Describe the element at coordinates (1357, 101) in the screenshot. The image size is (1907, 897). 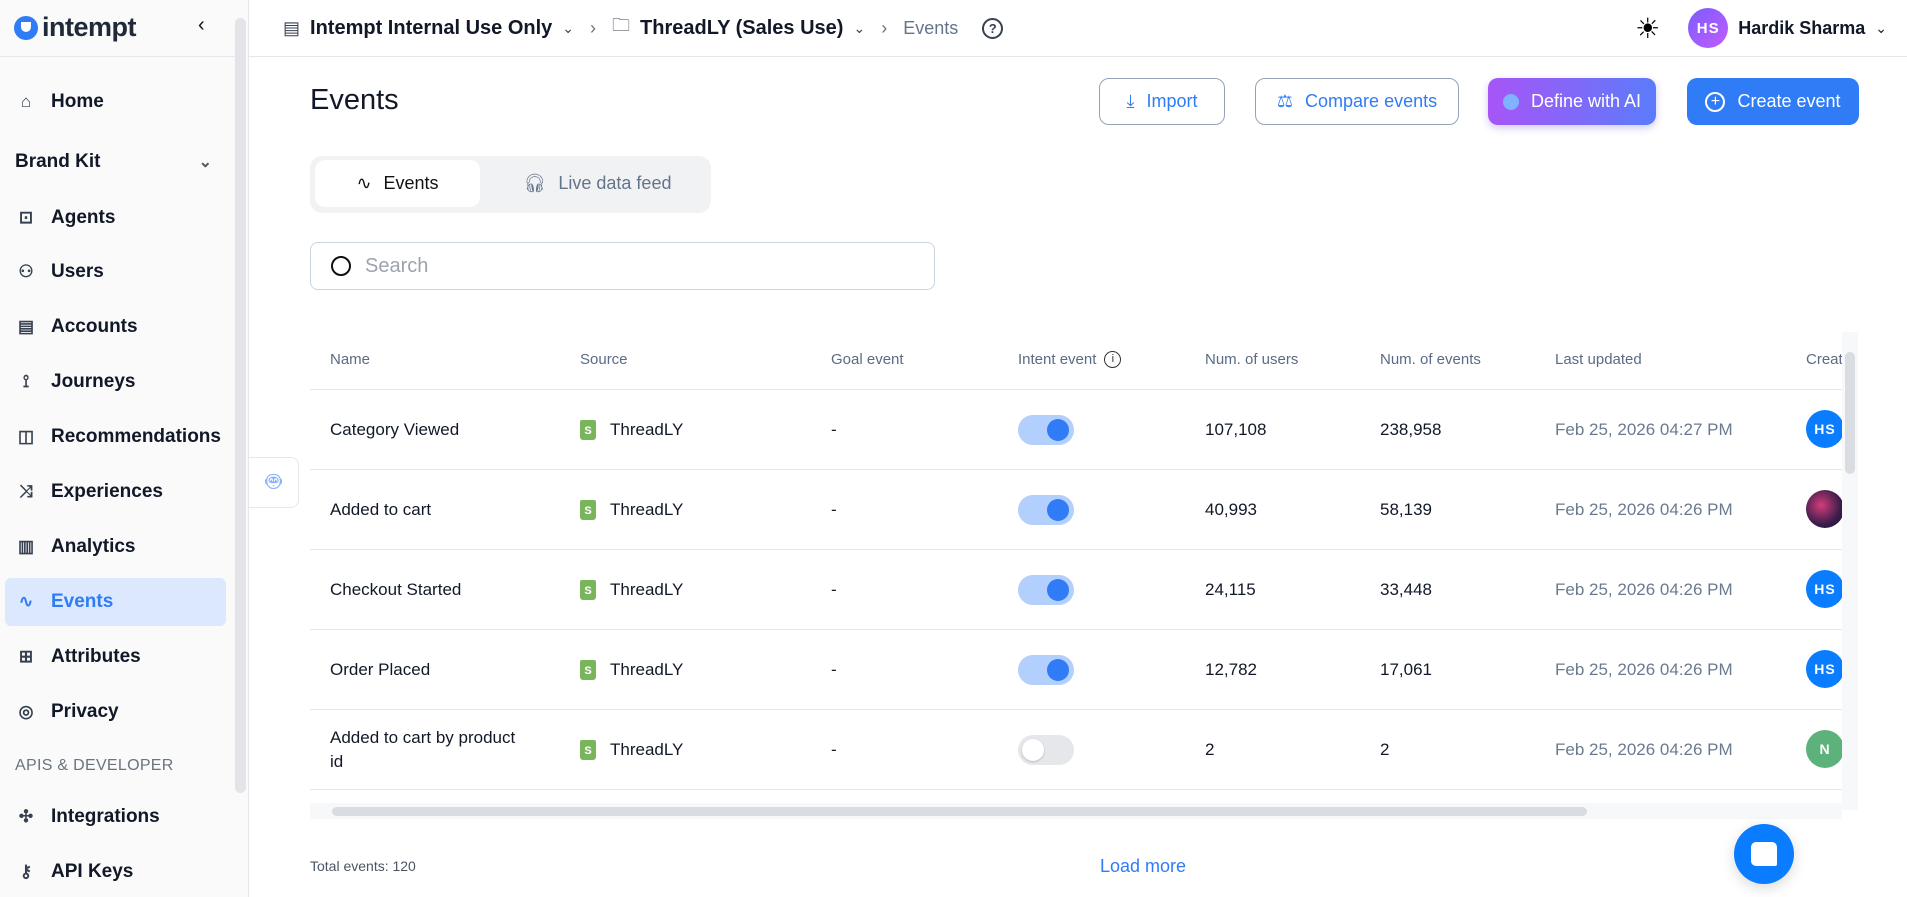
I see `compare-events-button: ⚖ Compare events` at that location.